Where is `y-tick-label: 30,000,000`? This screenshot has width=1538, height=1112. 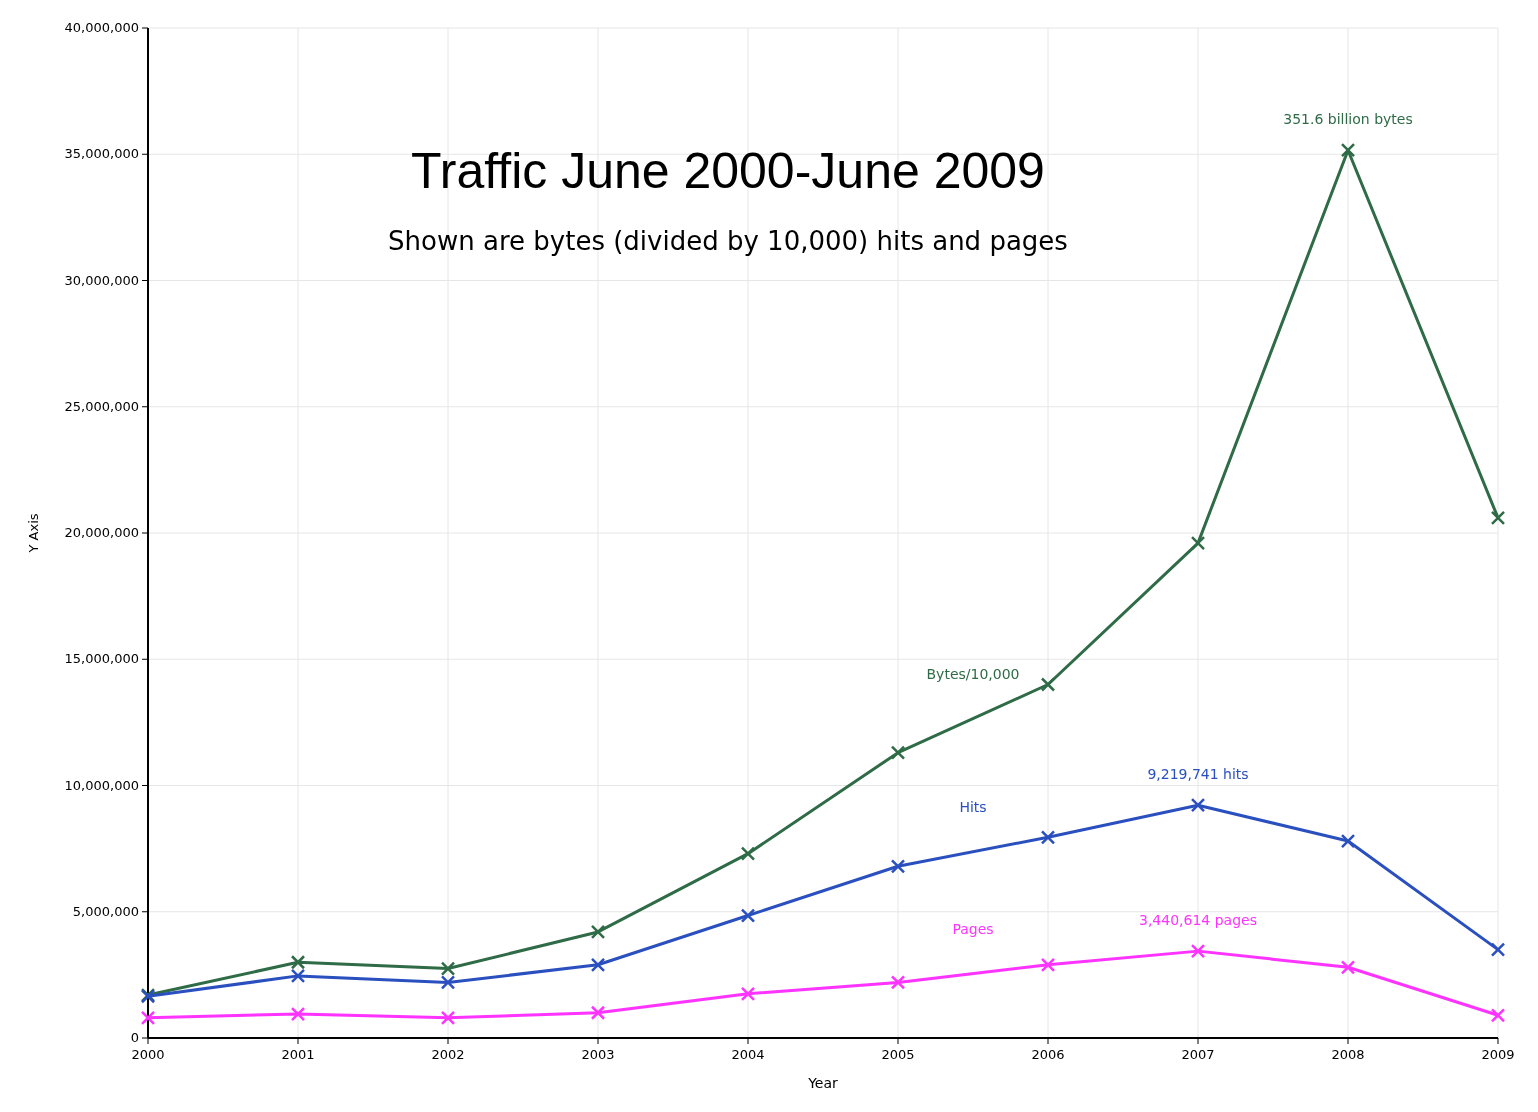 y-tick-label: 30,000,000 is located at coordinates (101, 280).